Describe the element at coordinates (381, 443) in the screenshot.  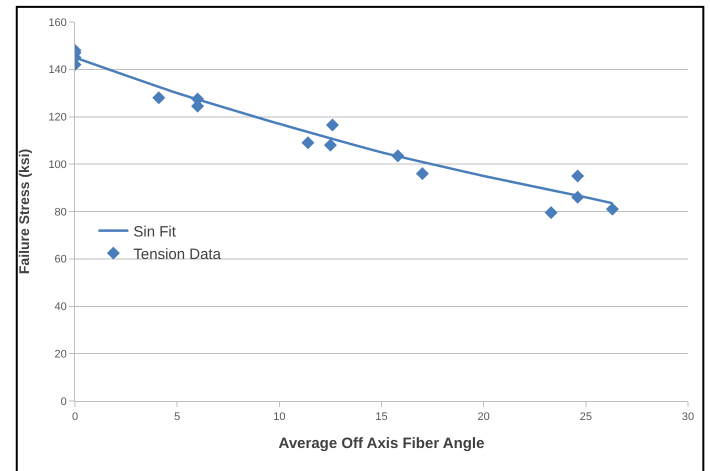
I see `x-axis-title: Average Off Axis Fiber Angle` at that location.